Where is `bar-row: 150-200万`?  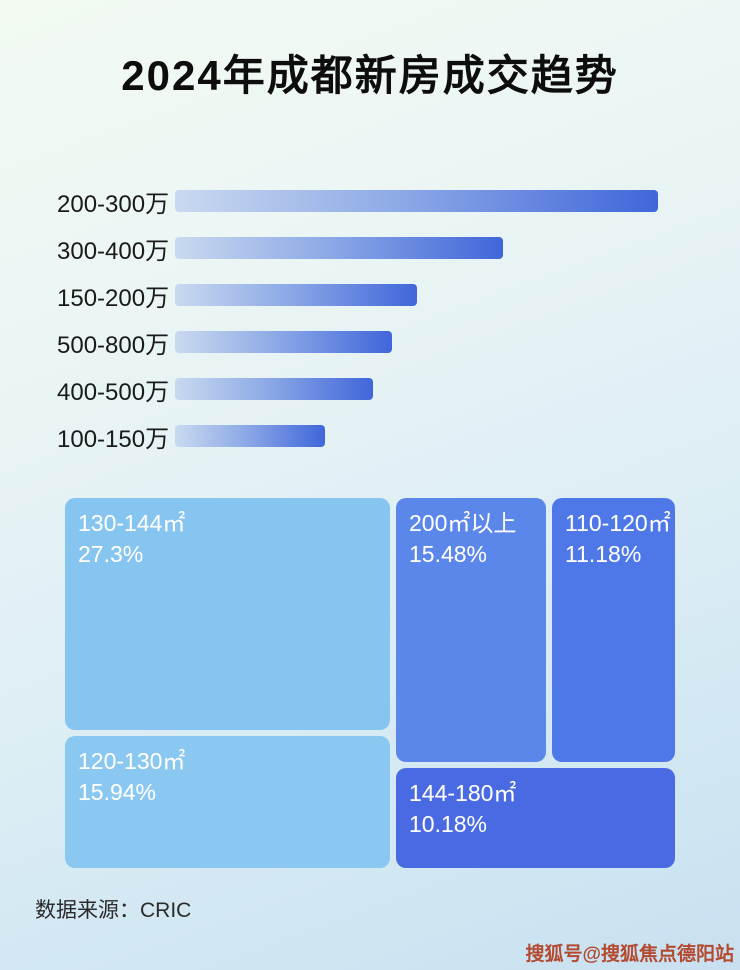 bar-row: 150-200万 is located at coordinates (357, 296).